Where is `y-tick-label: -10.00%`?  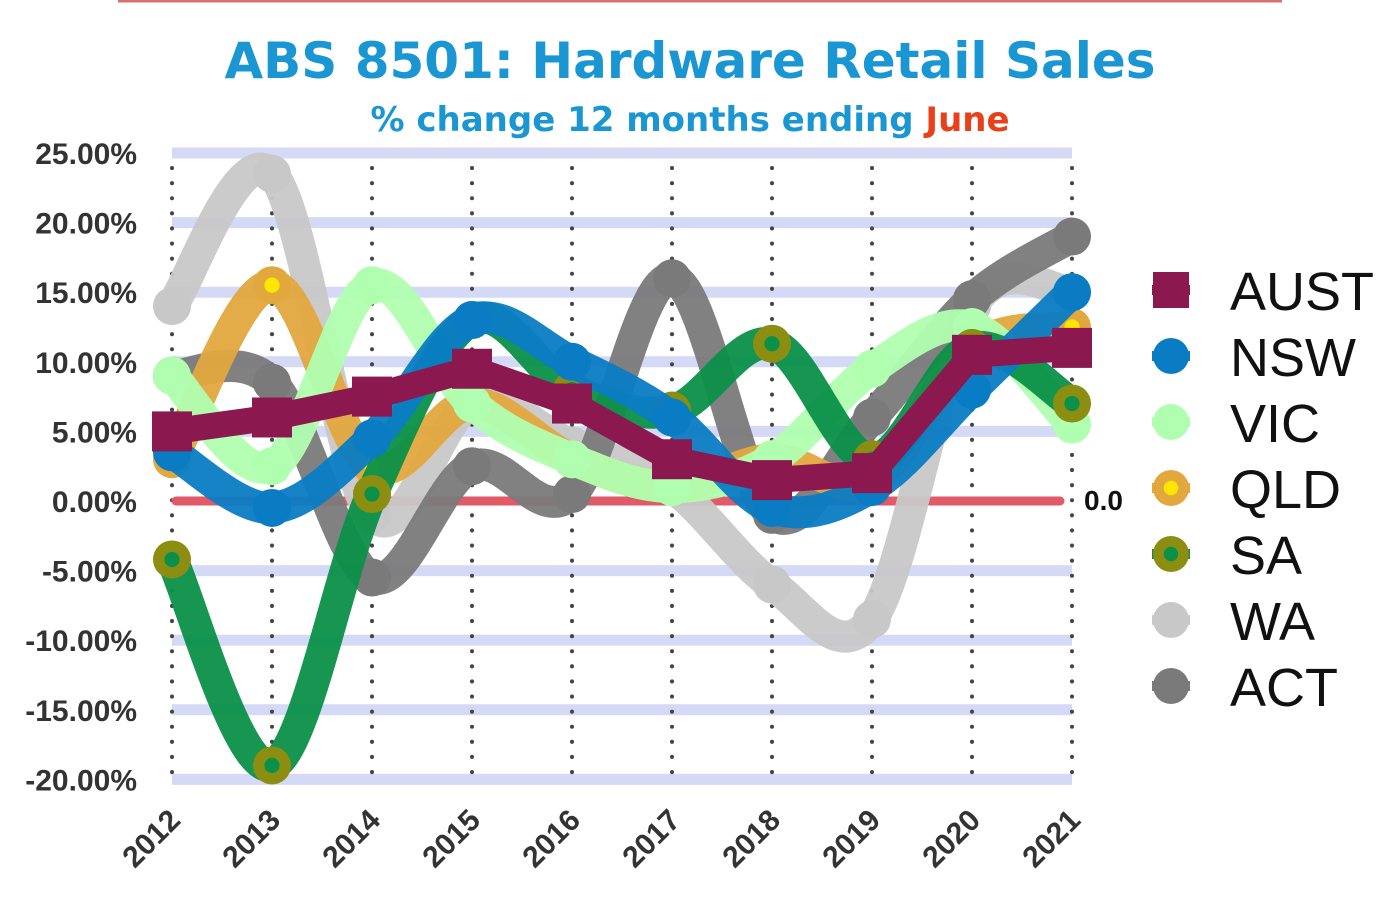 y-tick-label: -10.00% is located at coordinates (81, 641).